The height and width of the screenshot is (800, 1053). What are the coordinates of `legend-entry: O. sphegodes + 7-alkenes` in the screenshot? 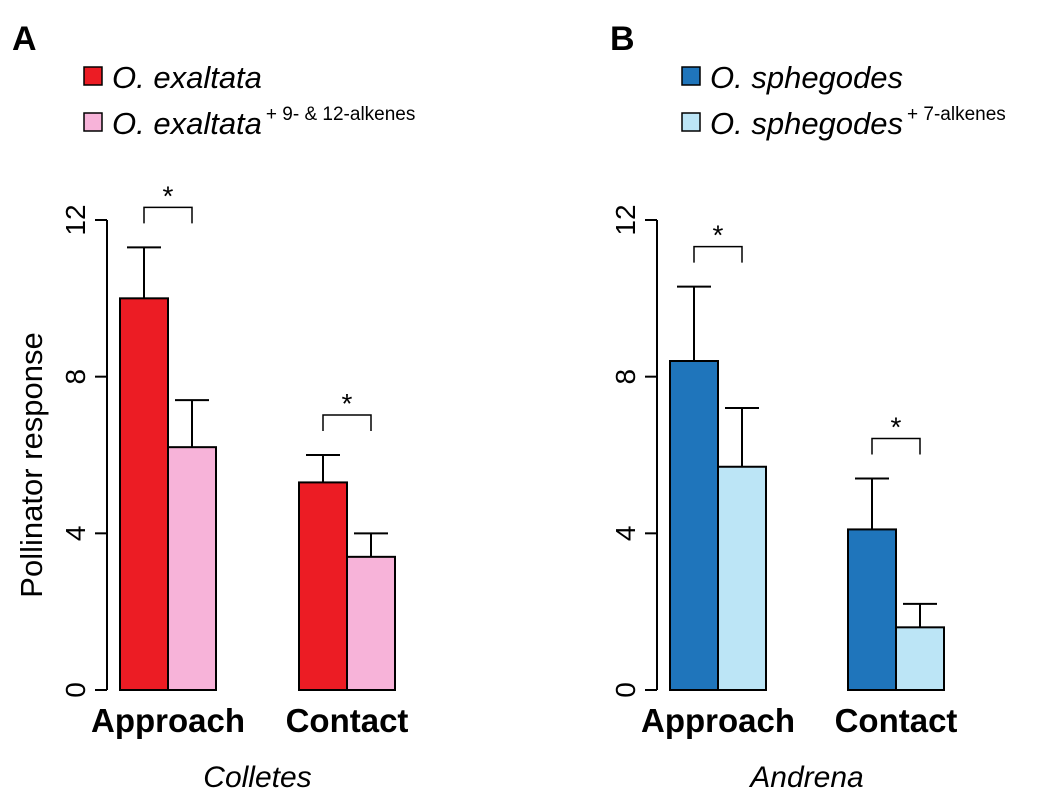 It's located at (858, 122).